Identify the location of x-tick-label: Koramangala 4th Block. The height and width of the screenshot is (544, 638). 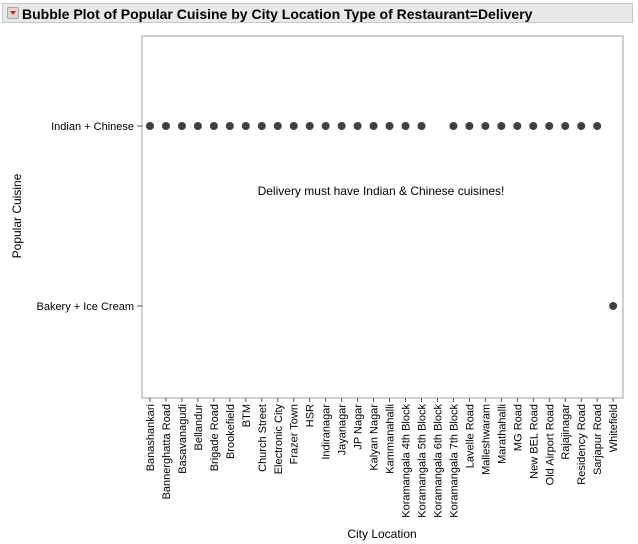
(407, 461).